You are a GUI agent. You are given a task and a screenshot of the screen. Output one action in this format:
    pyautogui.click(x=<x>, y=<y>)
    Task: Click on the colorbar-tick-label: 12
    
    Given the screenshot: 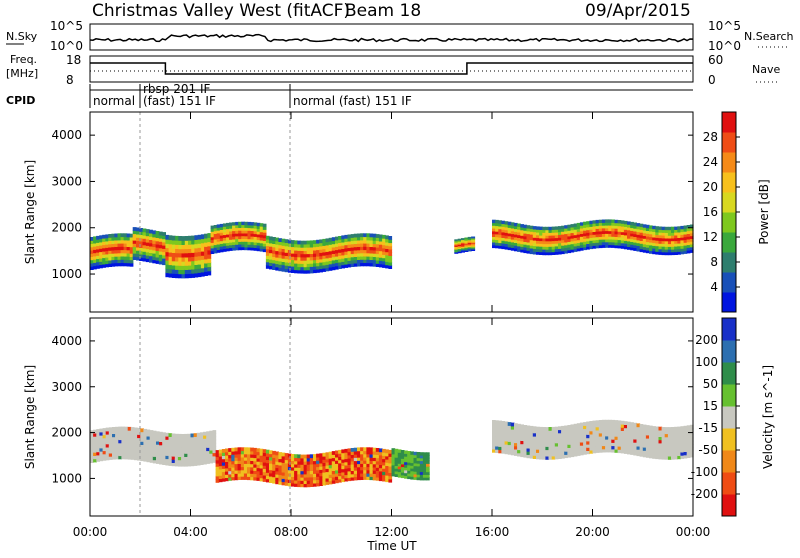 What is the action you would take?
    pyautogui.click(x=710, y=237)
    